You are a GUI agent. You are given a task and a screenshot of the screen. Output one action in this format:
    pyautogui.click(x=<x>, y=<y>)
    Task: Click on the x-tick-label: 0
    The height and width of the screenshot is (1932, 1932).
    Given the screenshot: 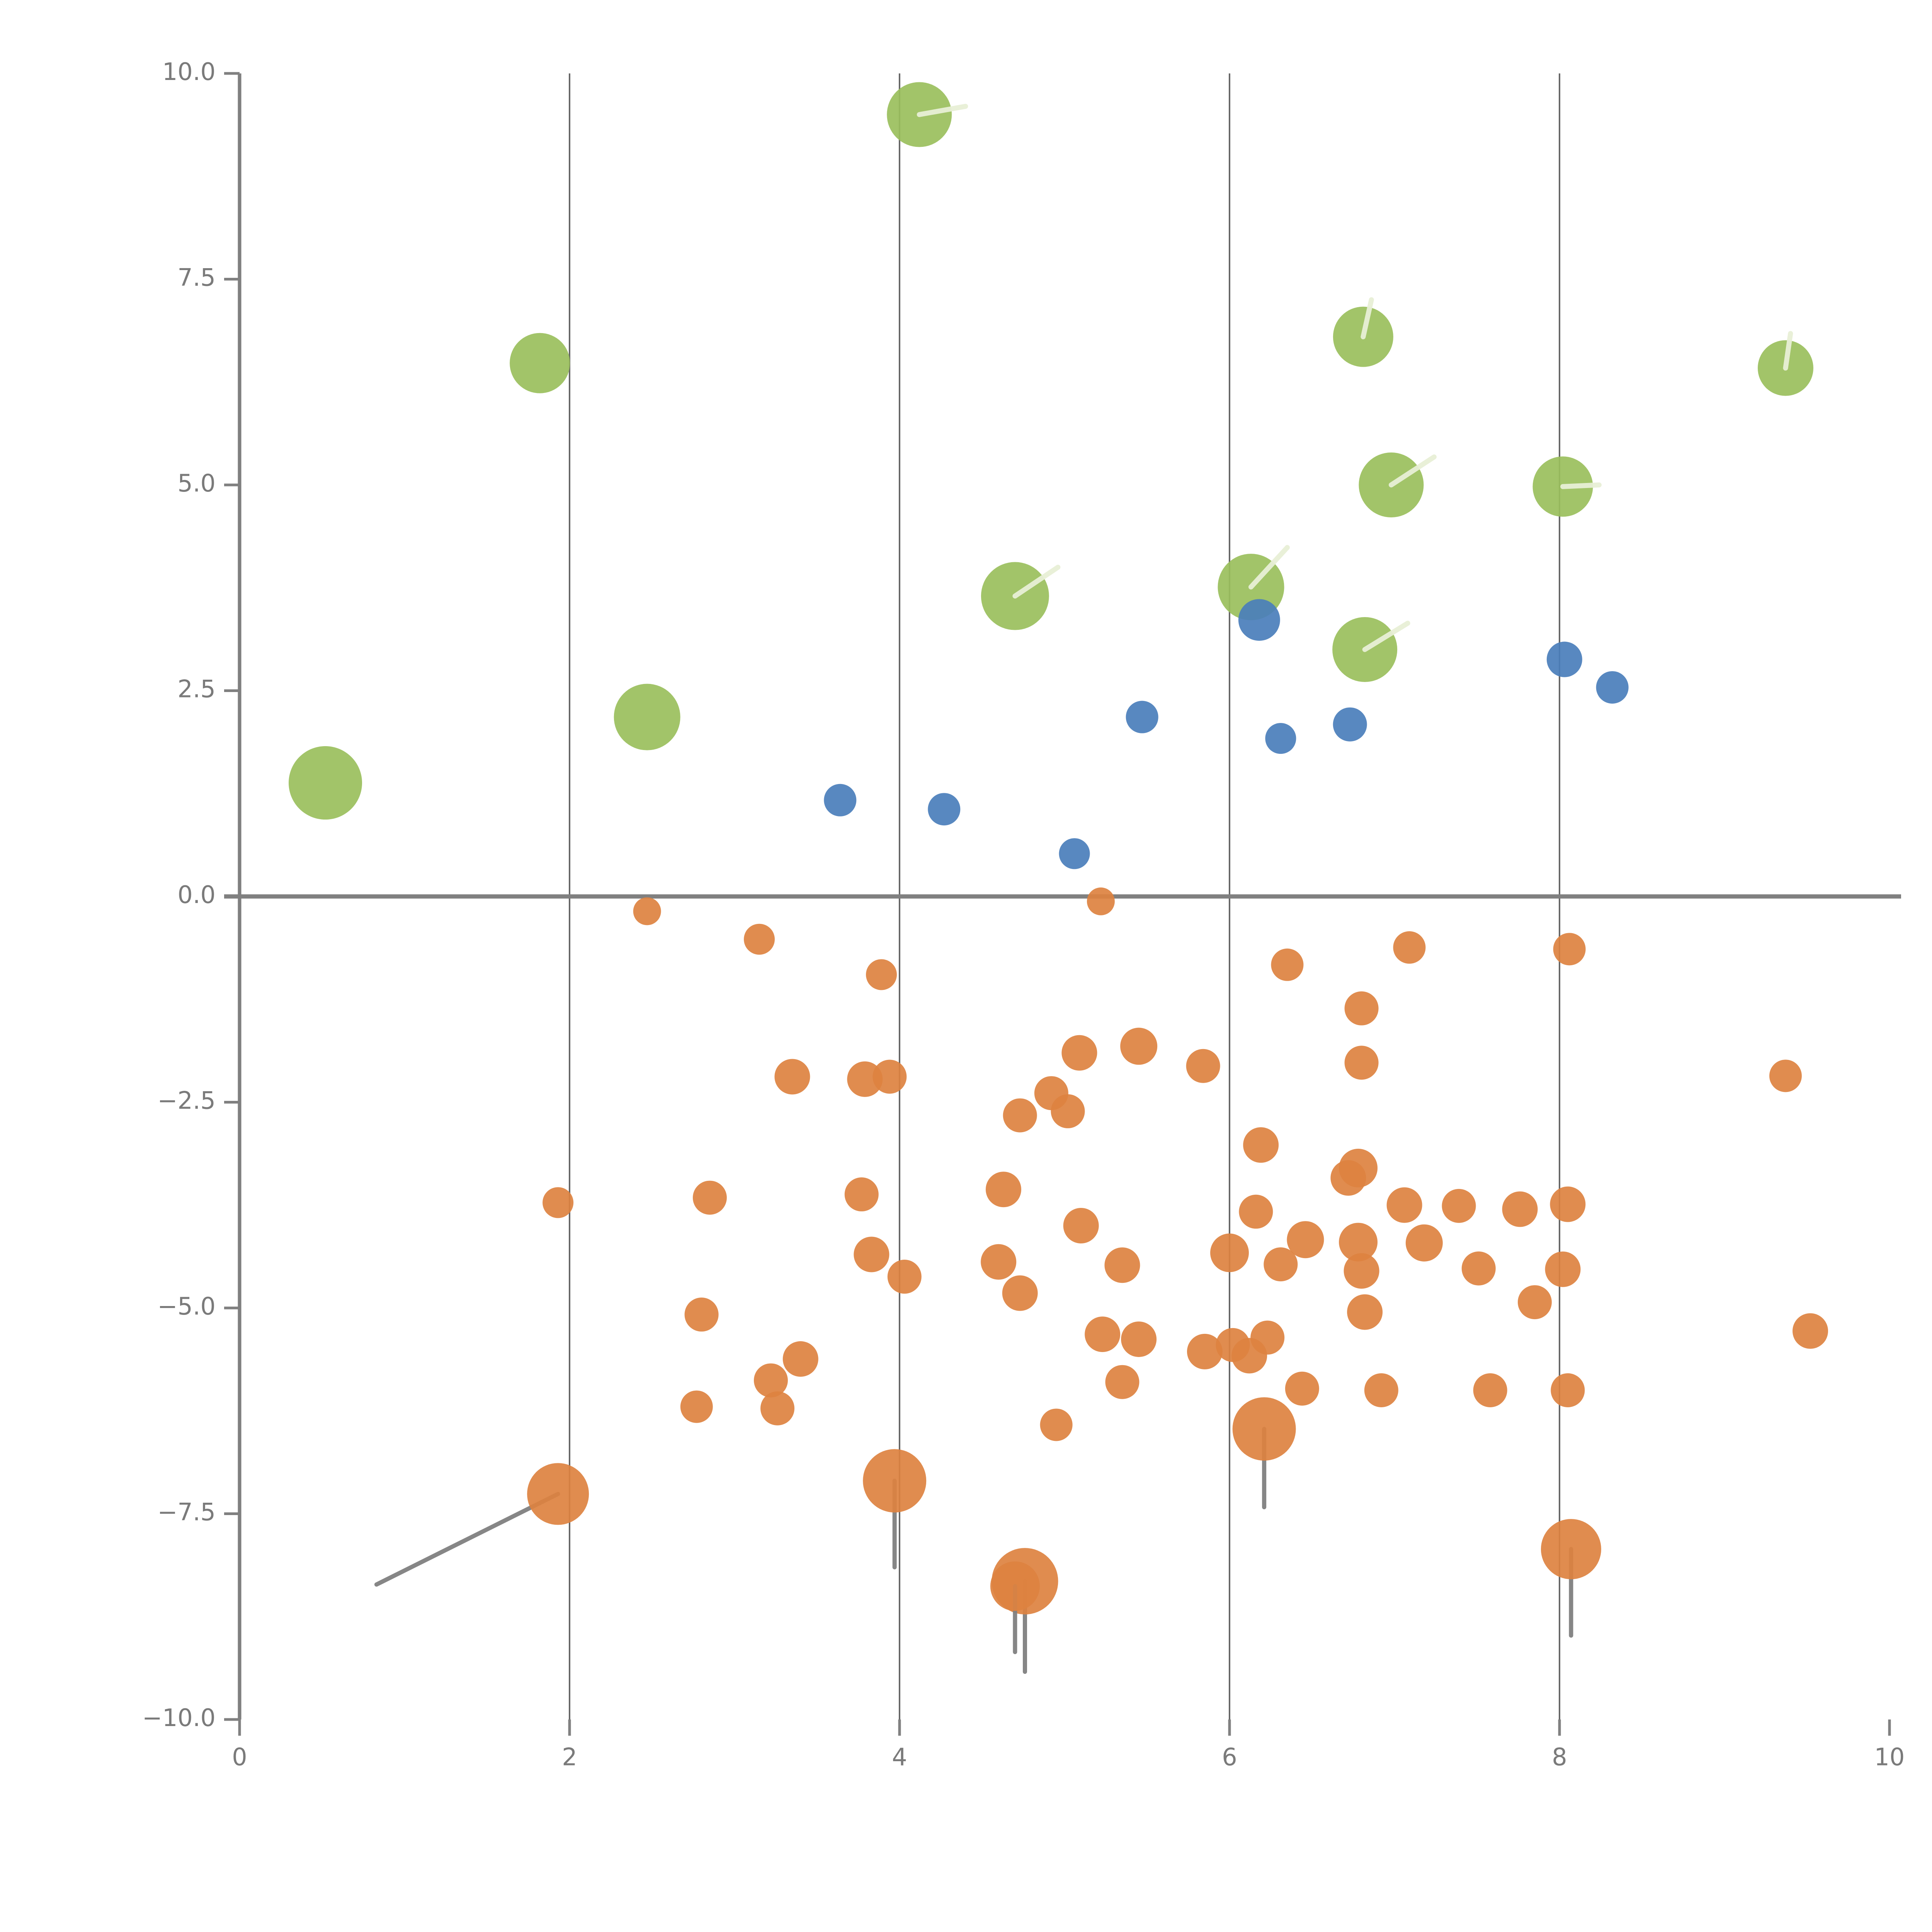 What is the action you would take?
    pyautogui.click(x=239, y=1757)
    